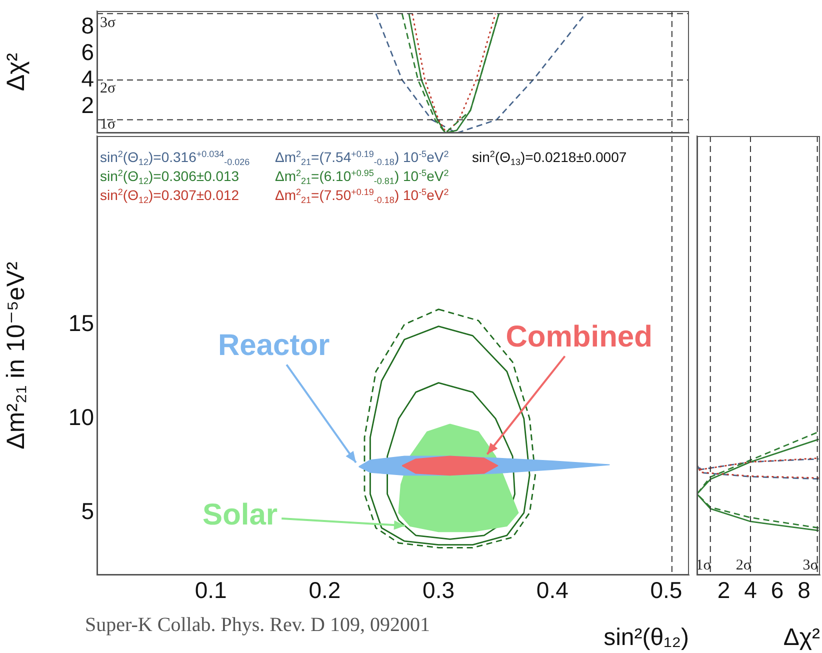  I want to click on x-tick-label: 0.4, so click(552, 590).